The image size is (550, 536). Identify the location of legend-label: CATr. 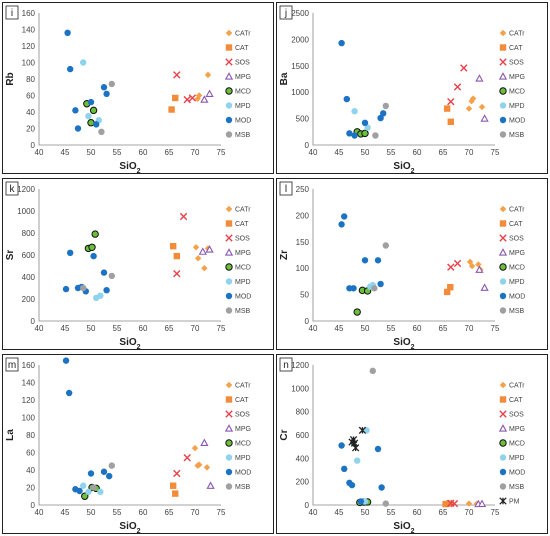
(517, 386).